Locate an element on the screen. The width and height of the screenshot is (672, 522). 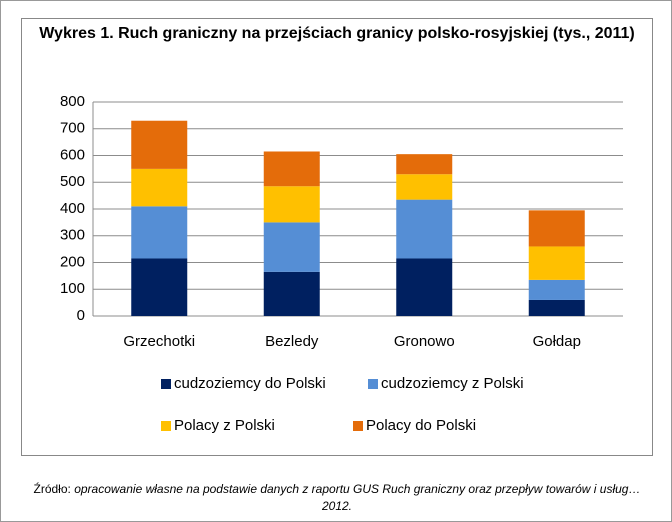
legend-label: cudzoziemcy do Polski is located at coordinates (250, 383).